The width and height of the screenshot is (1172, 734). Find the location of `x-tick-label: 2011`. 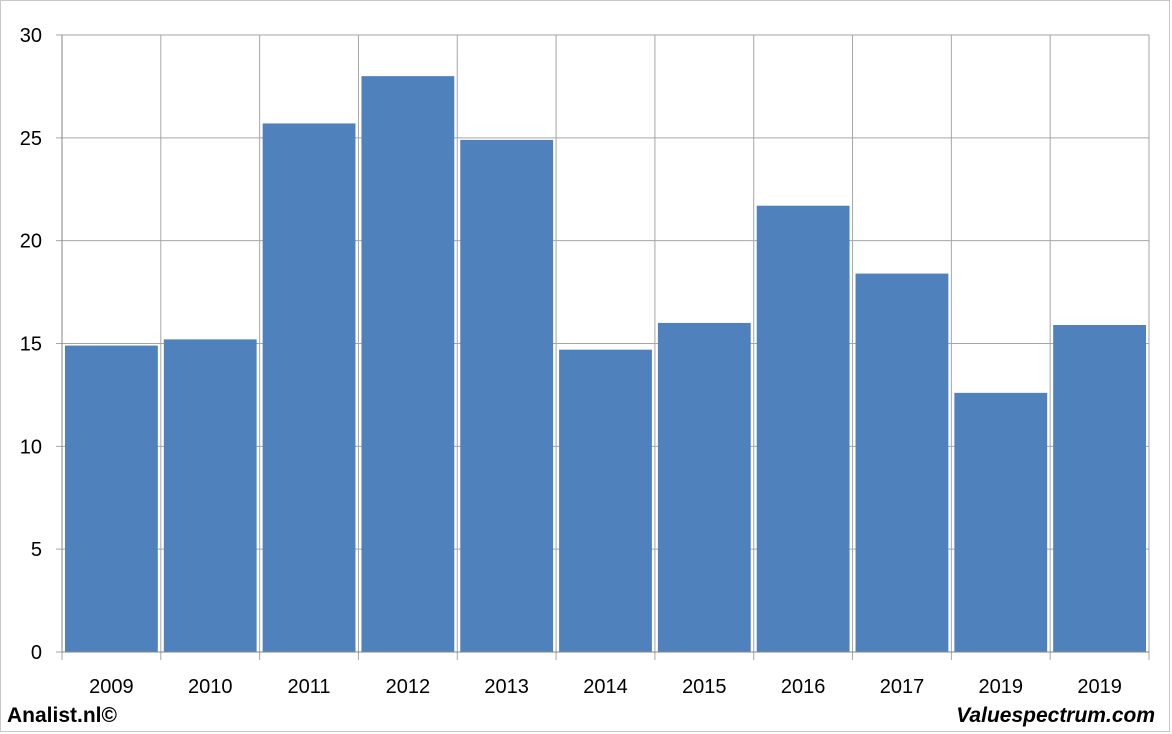

x-tick-label: 2011 is located at coordinates (309, 687).